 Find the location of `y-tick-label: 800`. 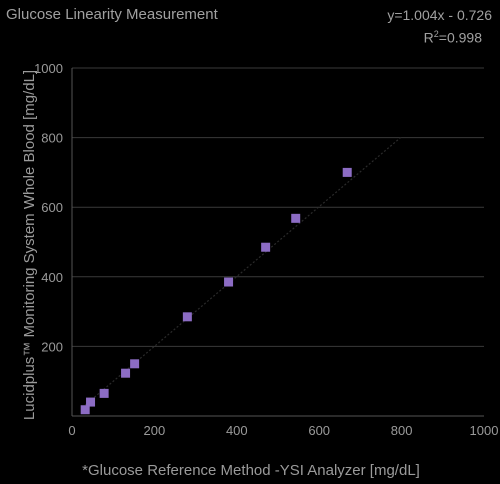

y-tick-label: 800 is located at coordinates (52, 138).